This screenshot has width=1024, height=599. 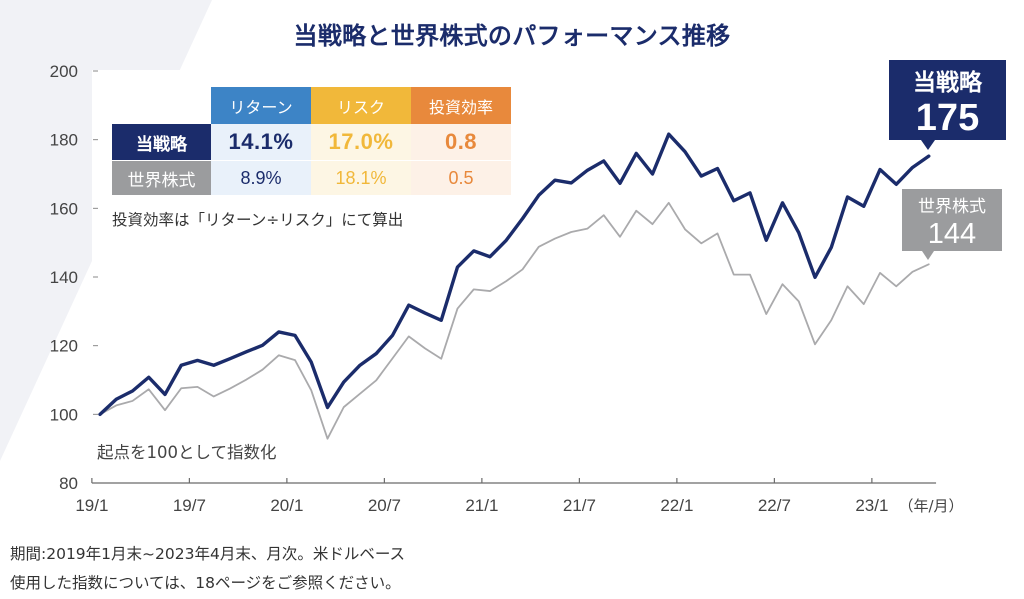 What do you see at coordinates (91, 505) in the screenshot?
I see `x-tick-label: 19/1` at bounding box center [91, 505].